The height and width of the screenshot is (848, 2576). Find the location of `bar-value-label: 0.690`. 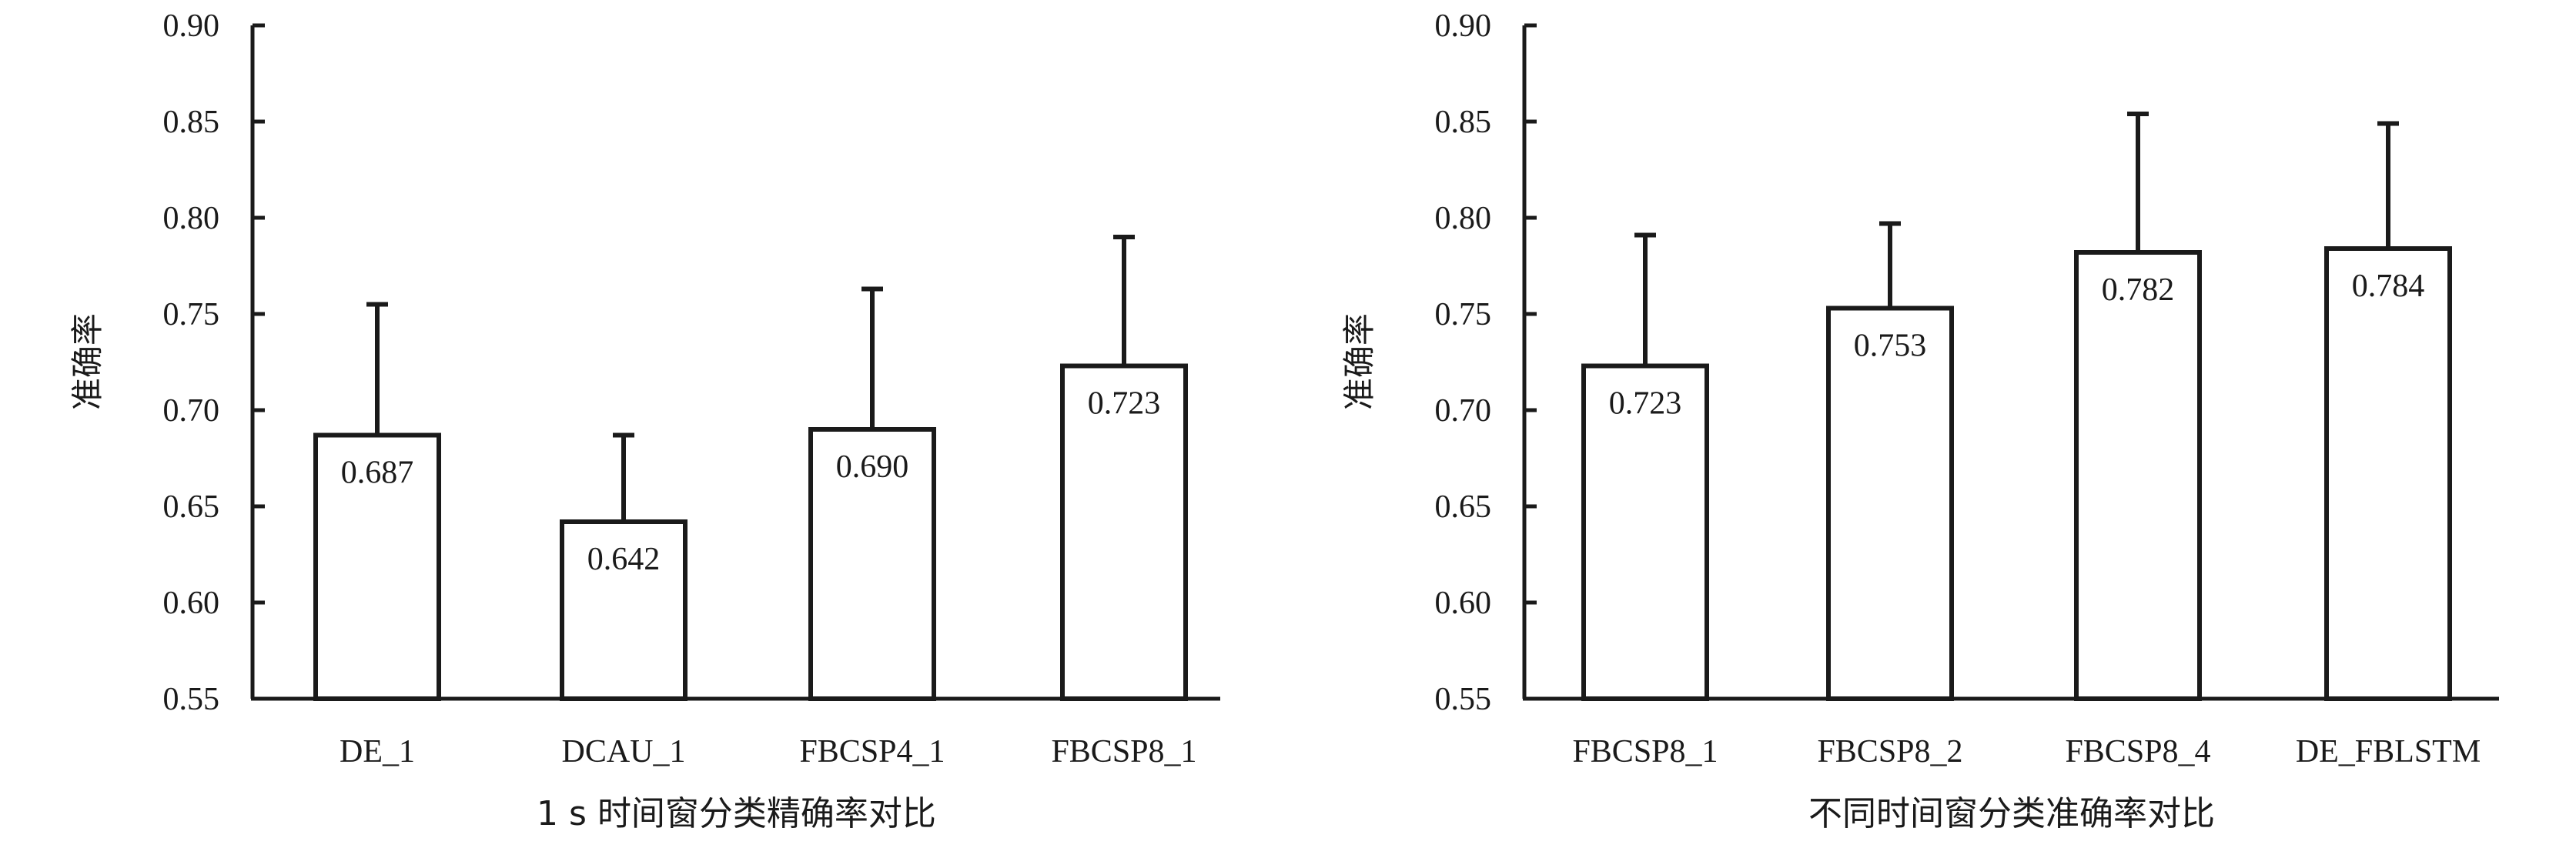

bar-value-label: 0.690 is located at coordinates (873, 467).